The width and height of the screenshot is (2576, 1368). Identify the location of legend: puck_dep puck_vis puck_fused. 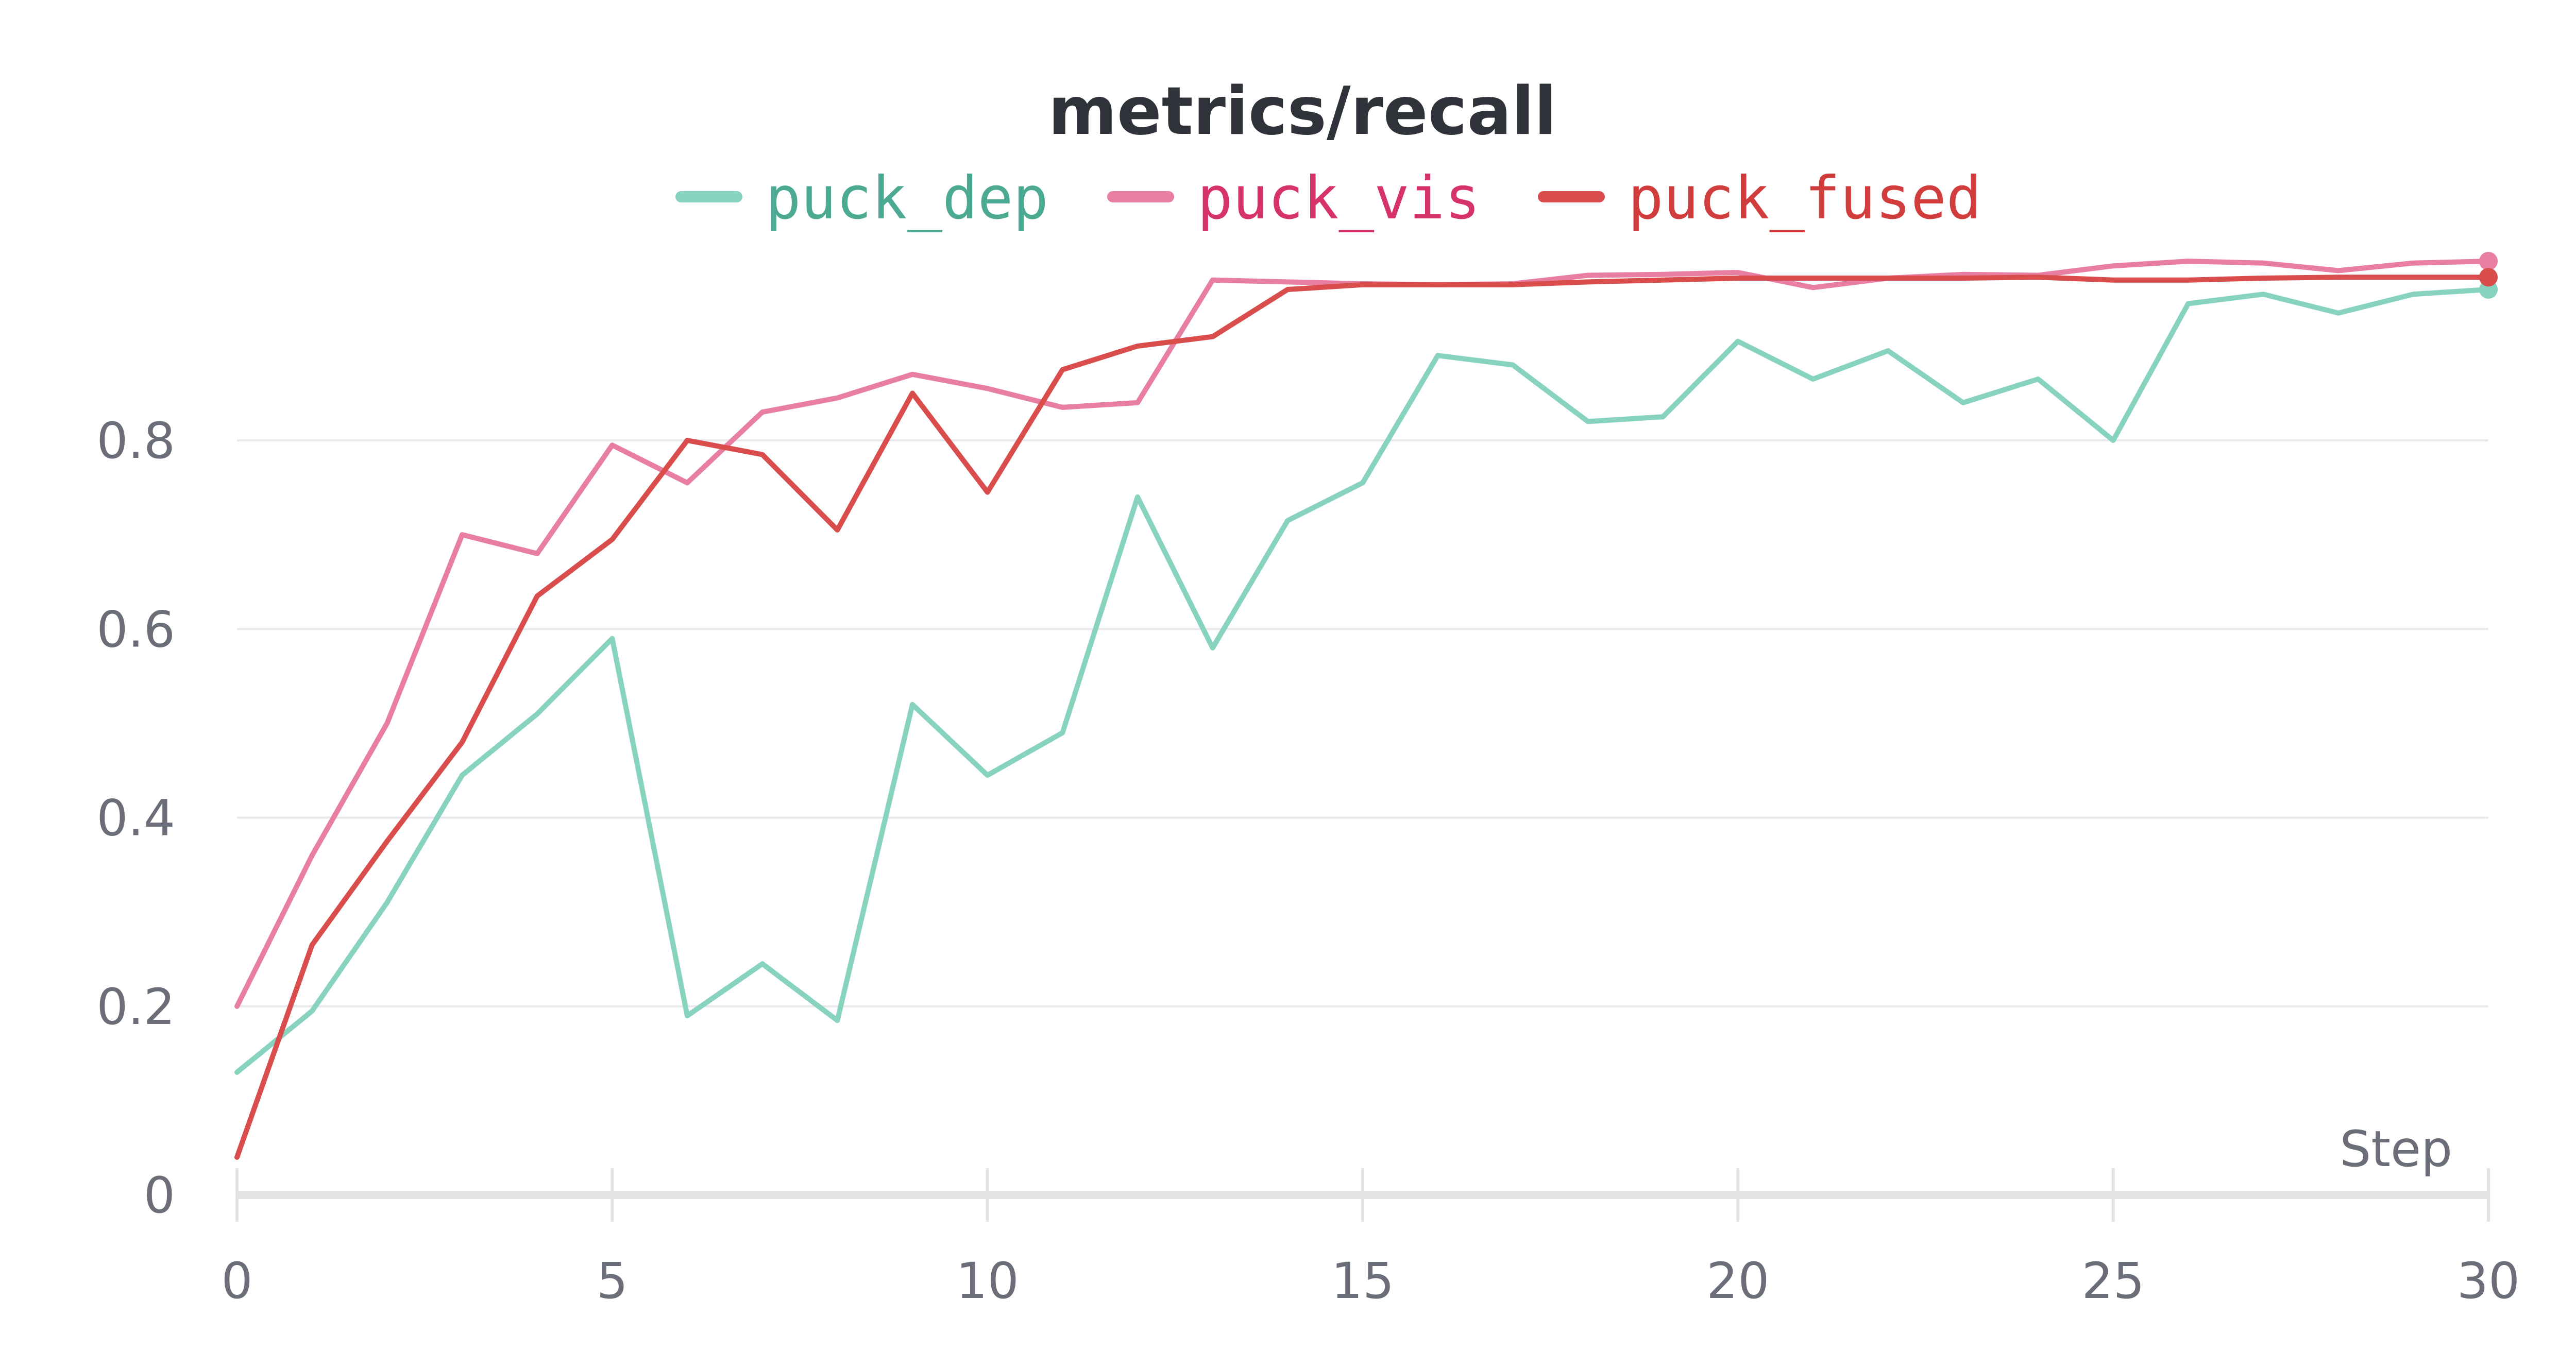
(1328, 198).